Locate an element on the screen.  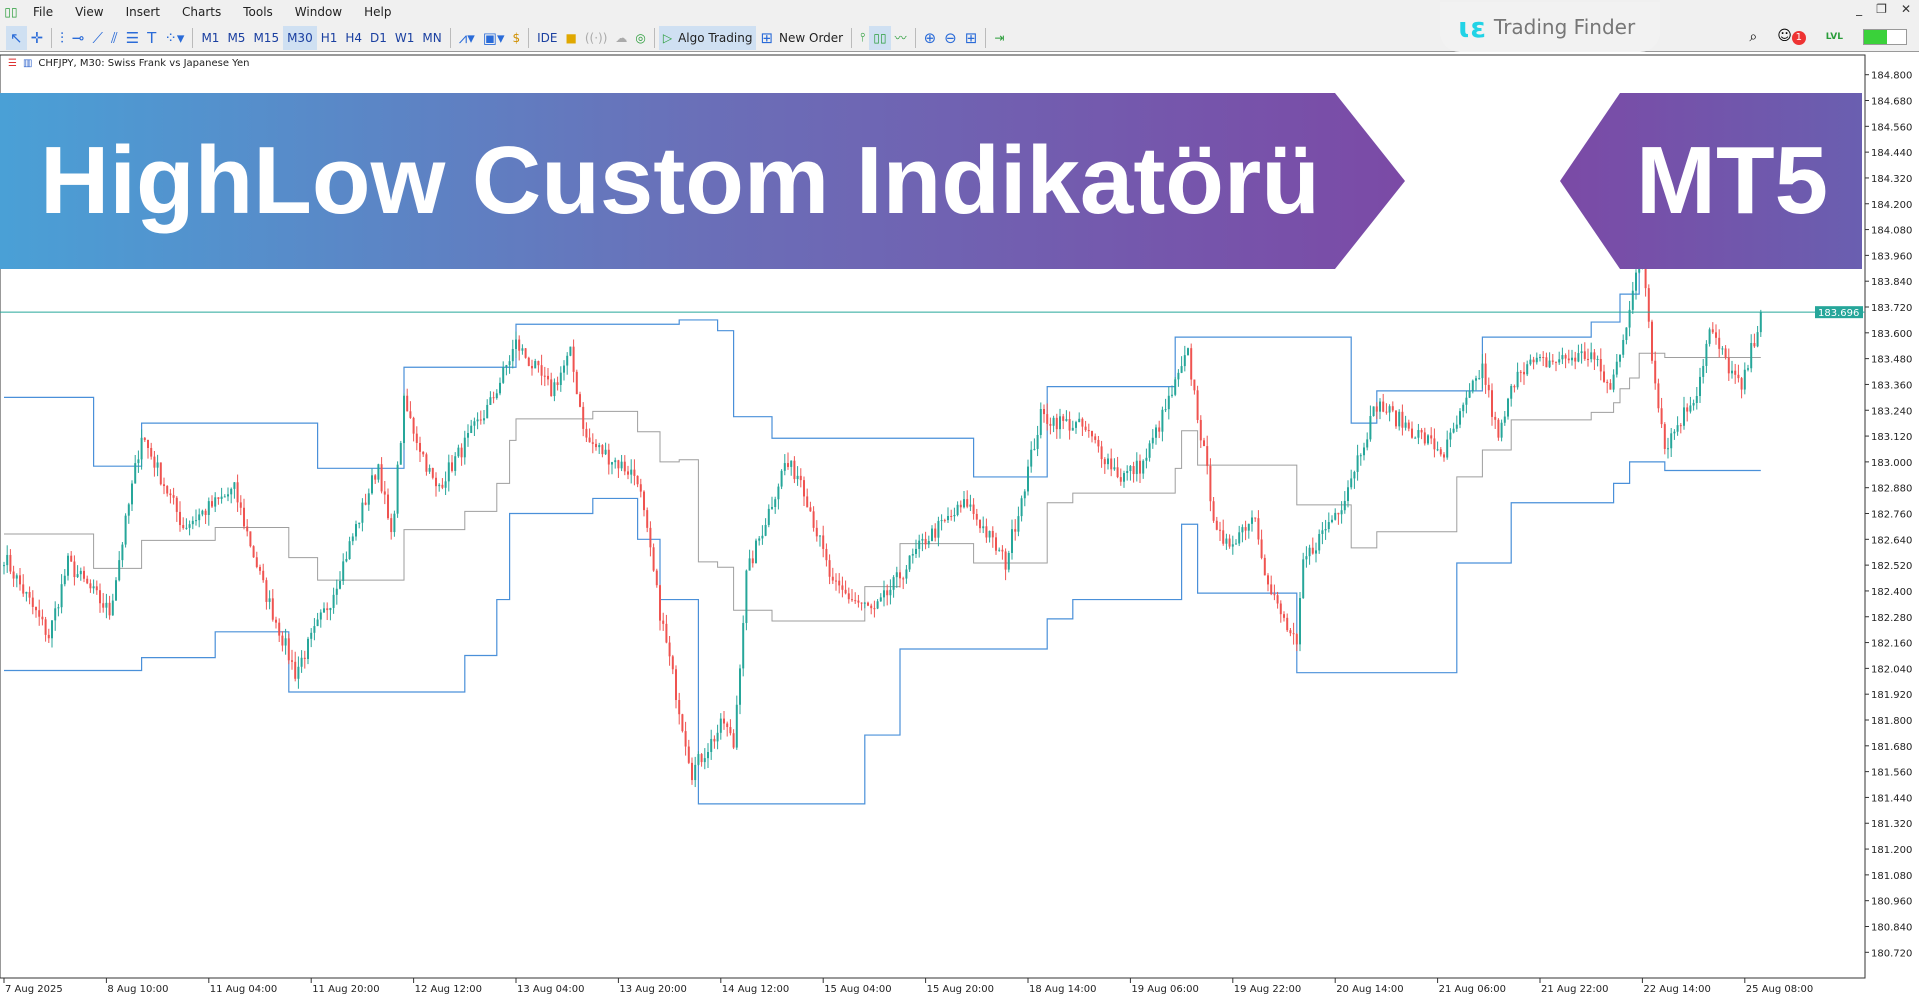
menu-charts: Charts is located at coordinates (202, 12).